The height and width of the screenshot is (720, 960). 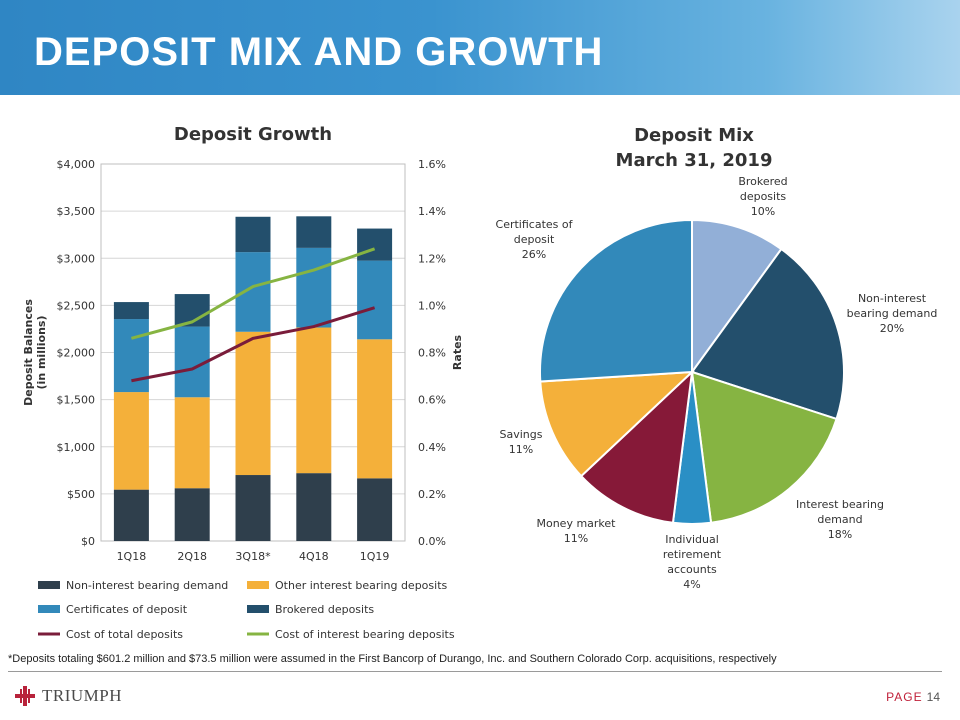 I want to click on y-tick-label: $3,500, so click(x=76, y=211).